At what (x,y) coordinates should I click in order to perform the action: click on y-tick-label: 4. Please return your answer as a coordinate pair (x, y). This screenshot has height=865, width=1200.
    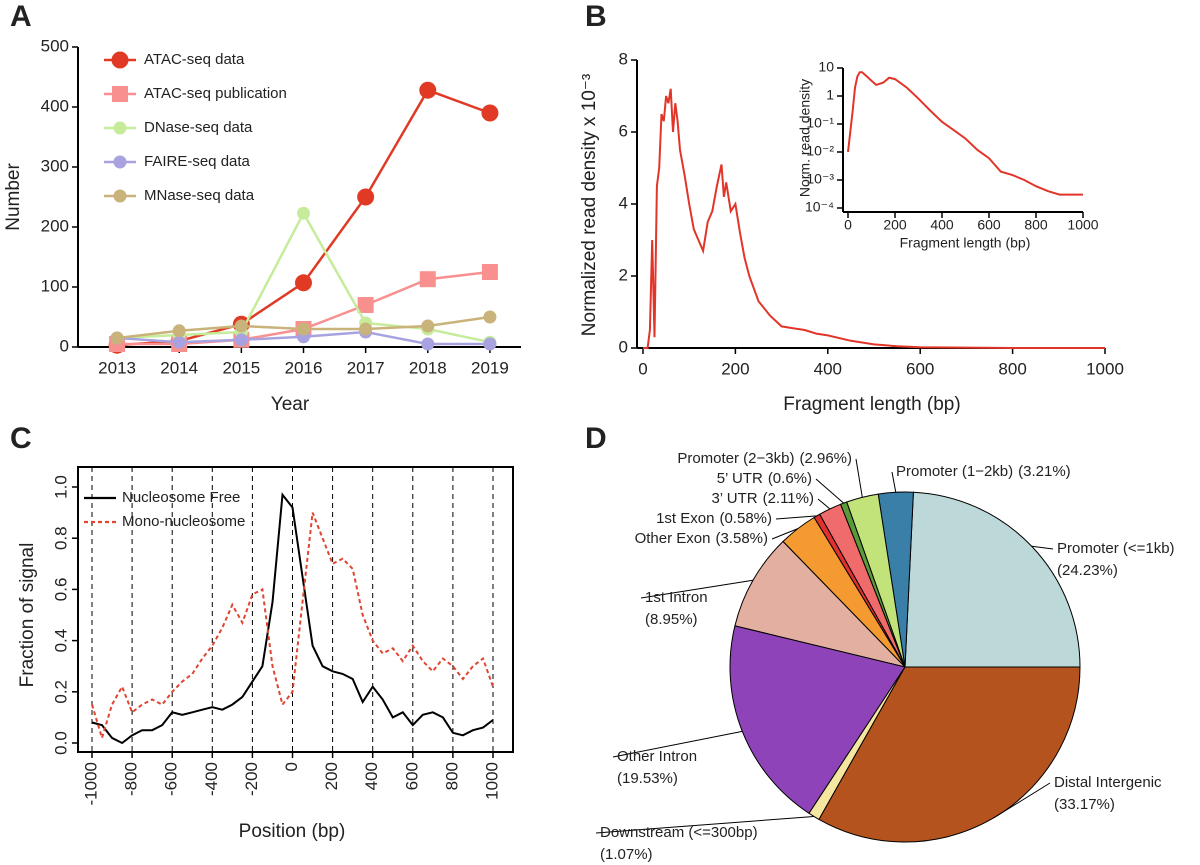
    Looking at the image, I should click on (623, 202).